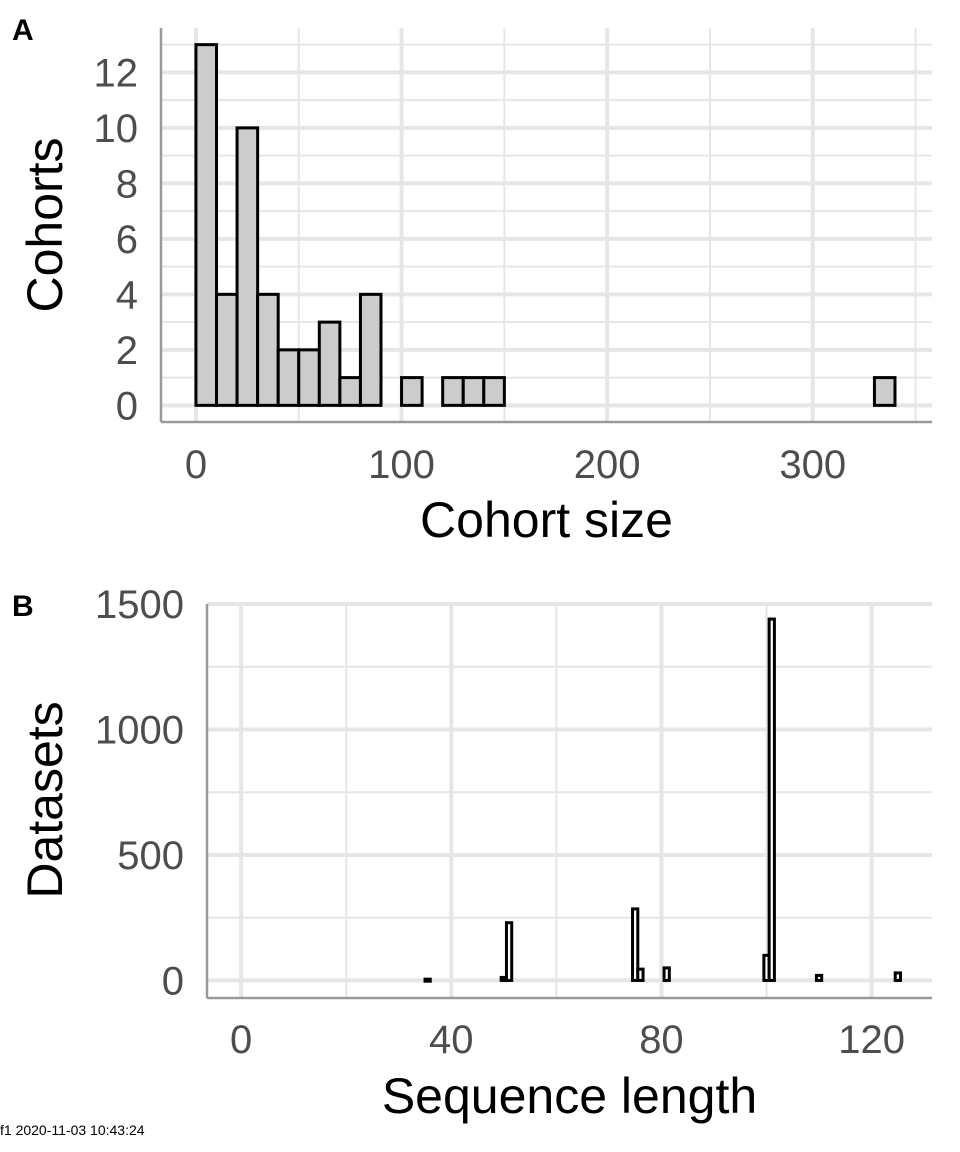 The image size is (960, 1152). I want to click on x-tick-label: 120, so click(871, 1040).